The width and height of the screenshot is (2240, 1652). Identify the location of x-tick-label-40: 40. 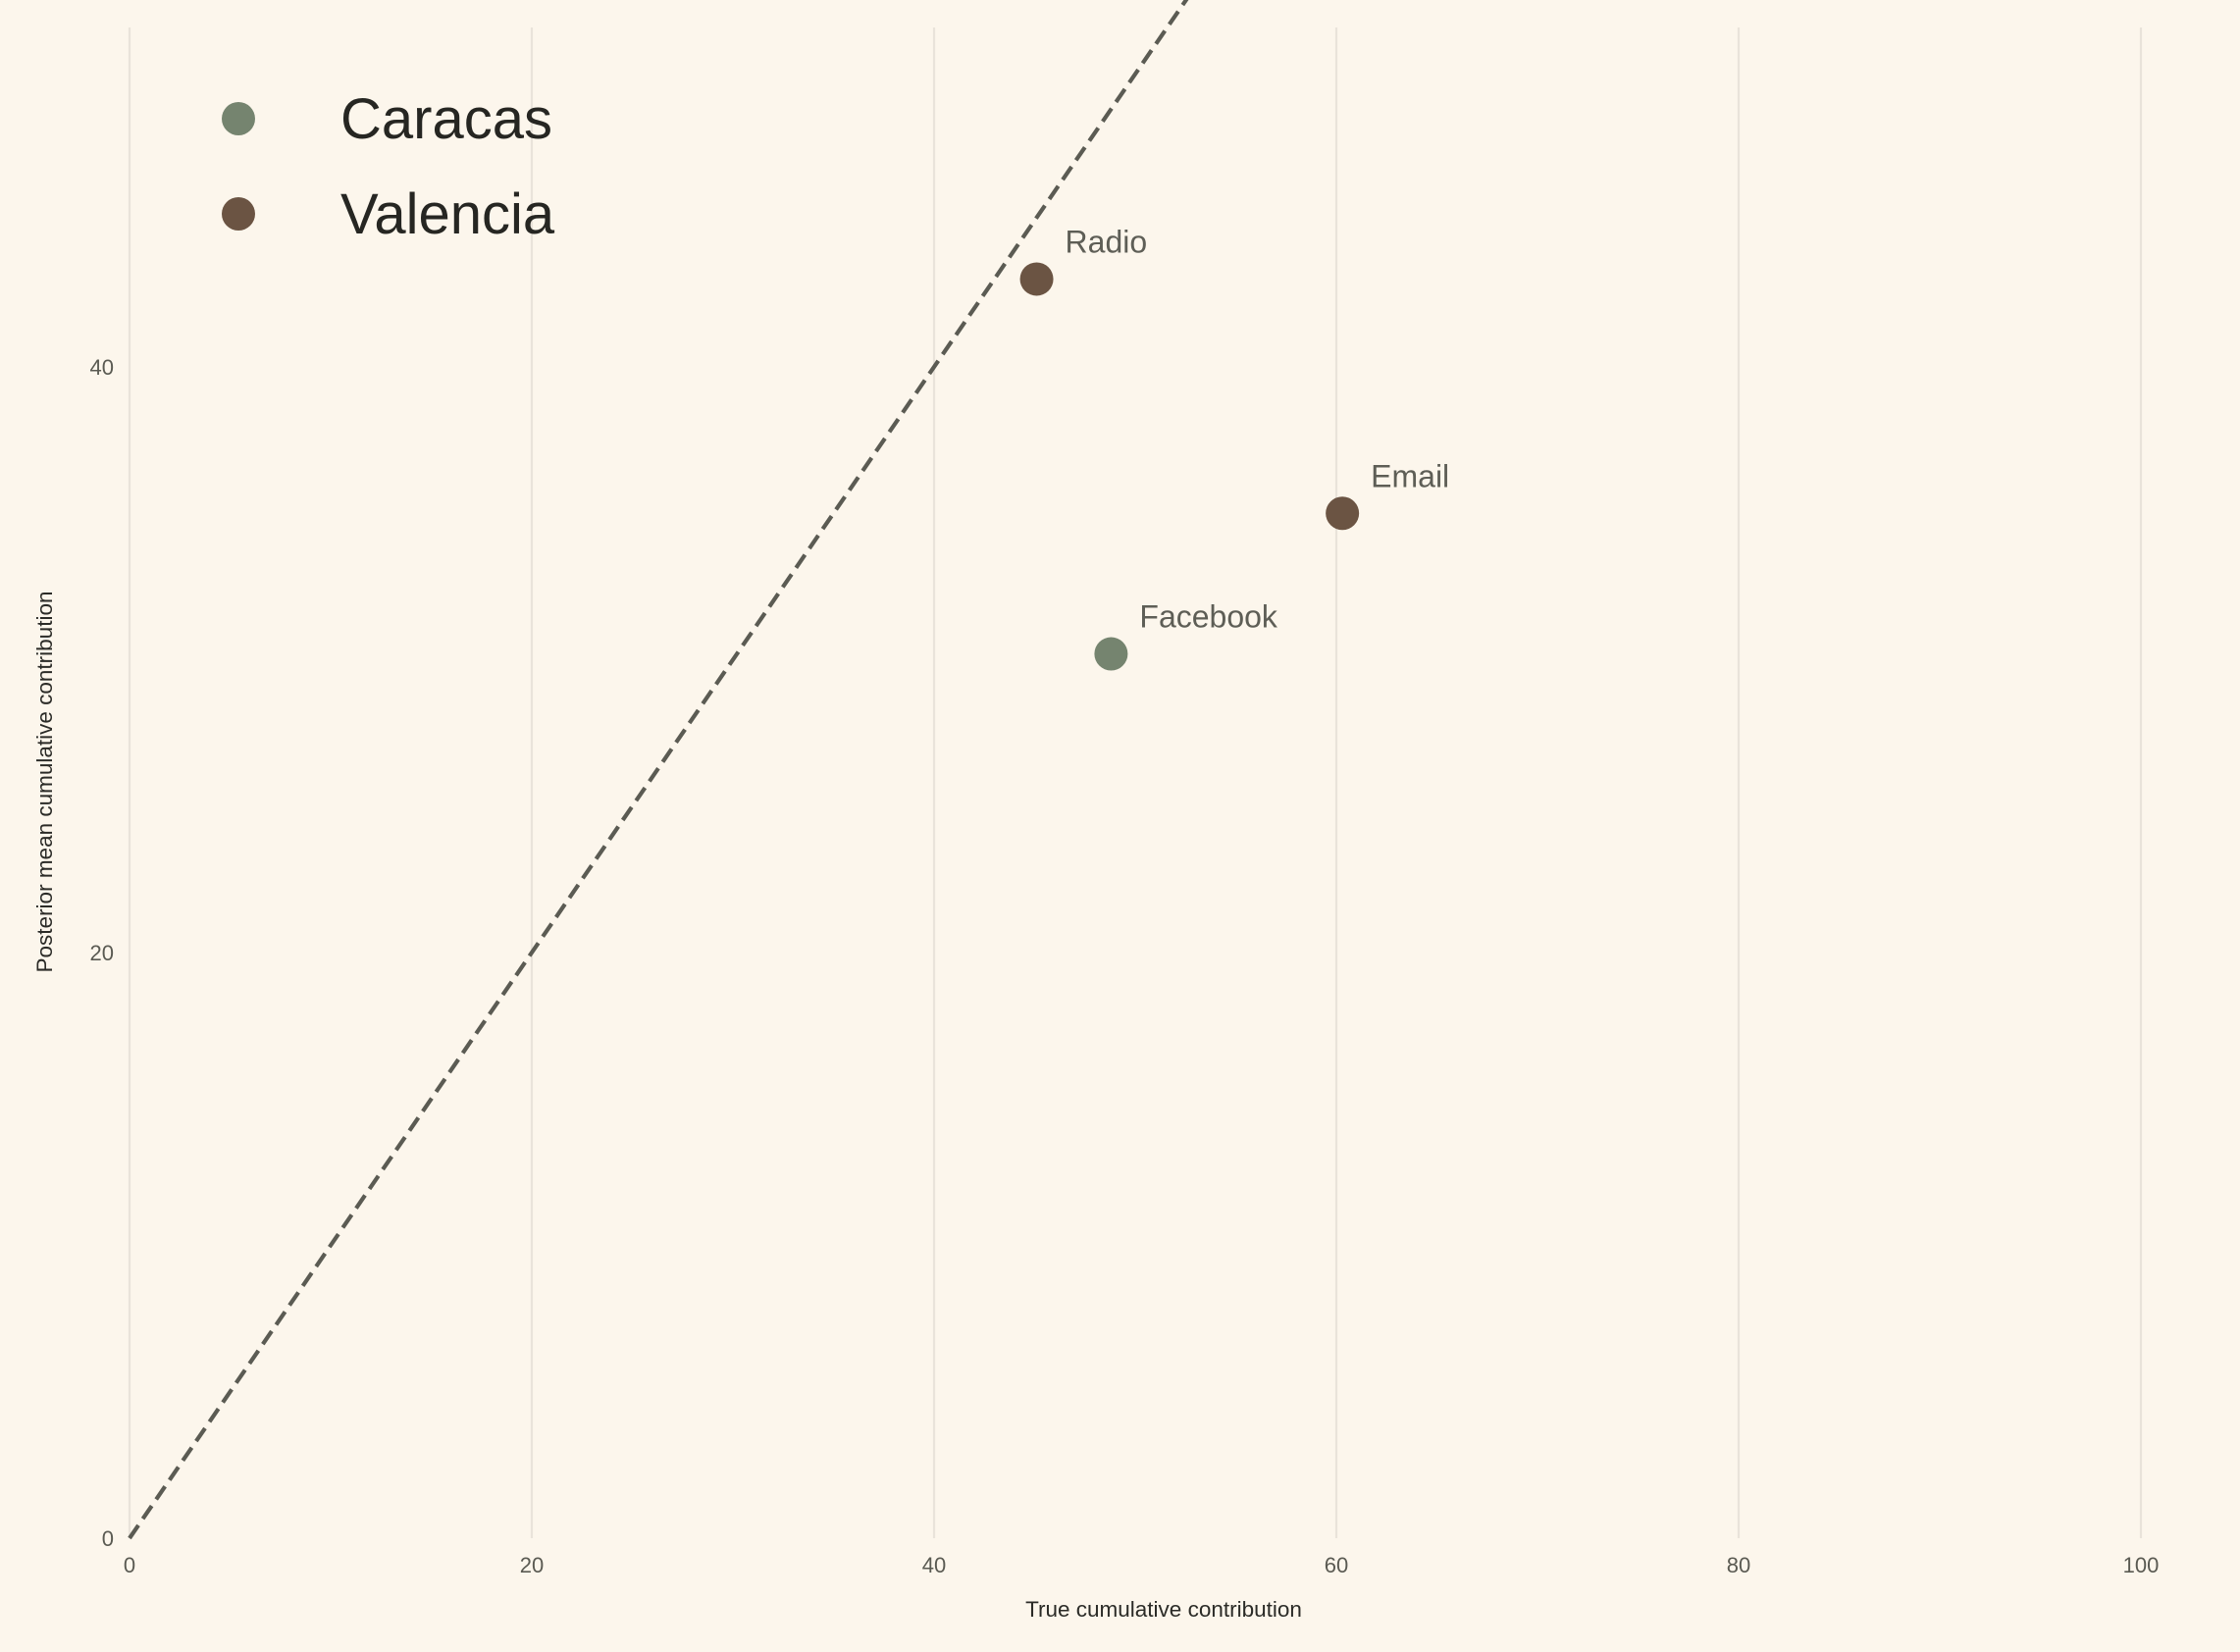
(934, 1565).